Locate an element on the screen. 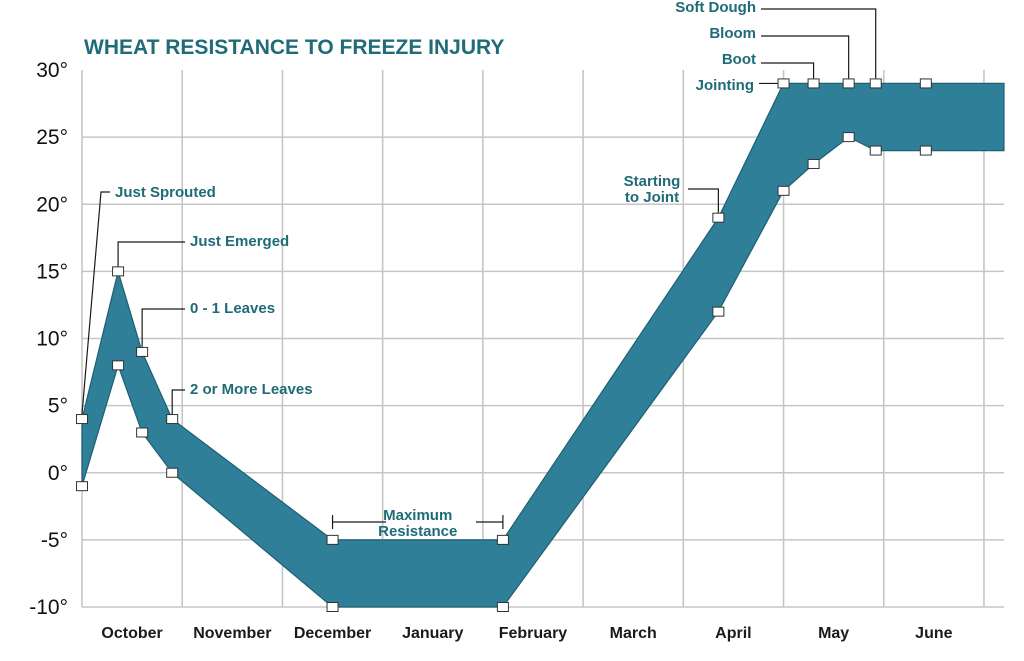 The image size is (1024, 661). annotation-starting-to-joint: Starting to Joint is located at coordinates (652, 189).